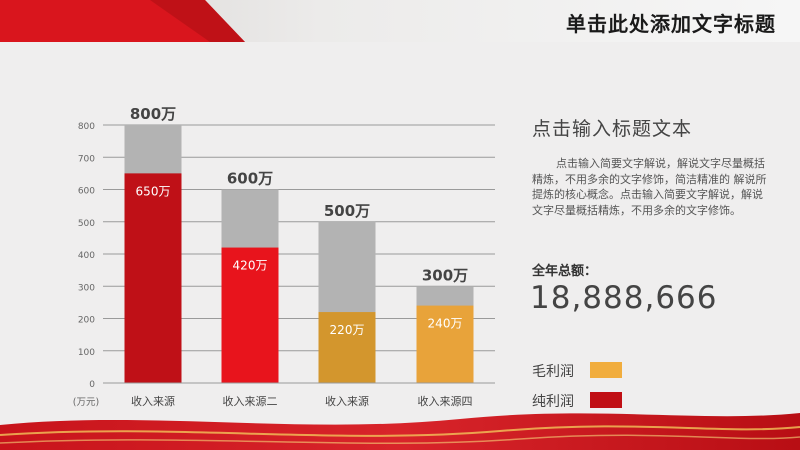 Image resolution: width=800 pixels, height=450 pixels. Describe the element at coordinates (400, 431) in the screenshot. I see `footer-ribbon-decoration` at that location.